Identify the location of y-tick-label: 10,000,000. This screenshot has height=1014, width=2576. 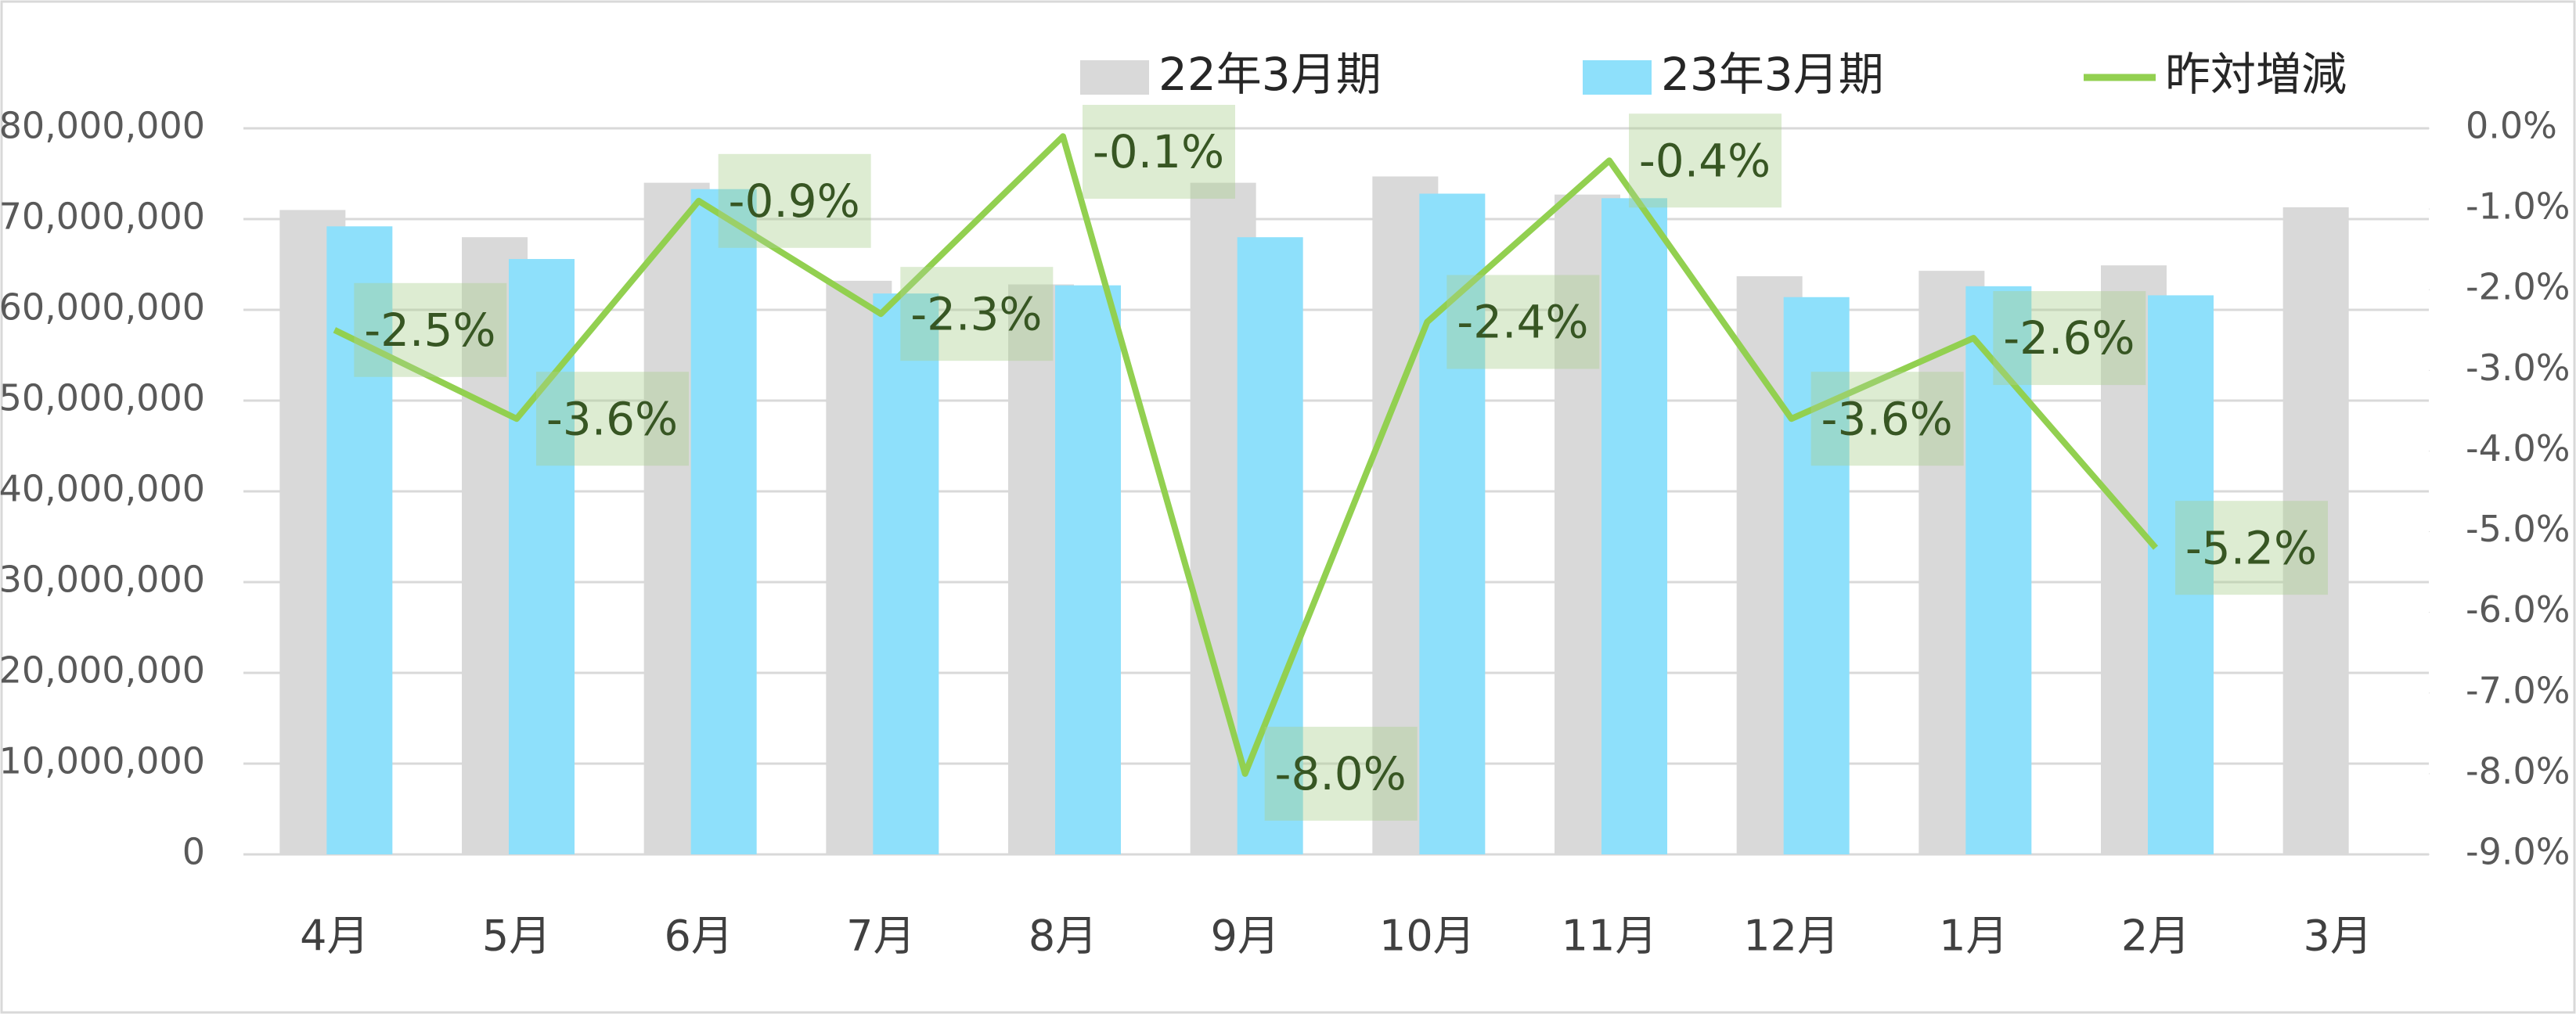
(102, 761).